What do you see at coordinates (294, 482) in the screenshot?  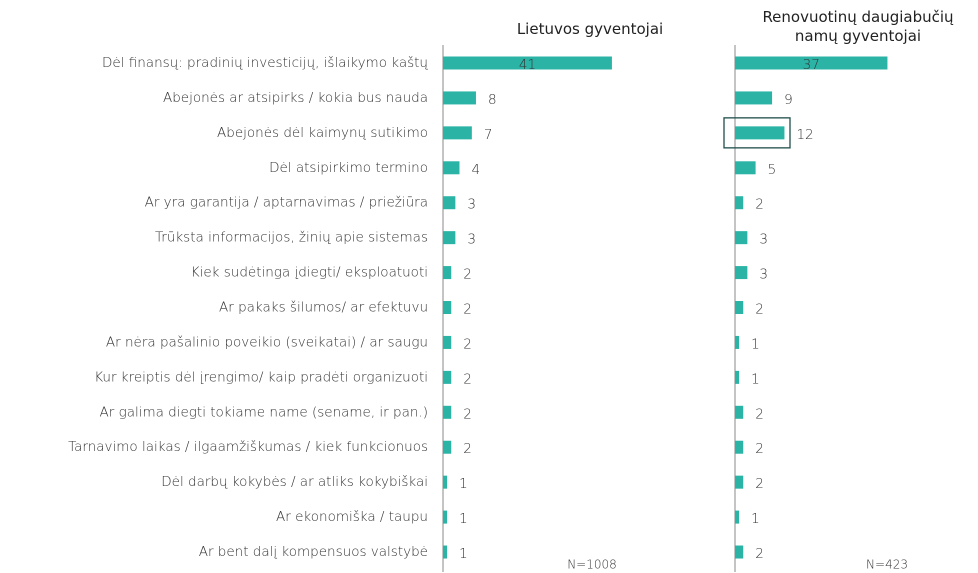 I see `category-label: Dėl darbų kokybės / ar atliks kokybiškai` at bounding box center [294, 482].